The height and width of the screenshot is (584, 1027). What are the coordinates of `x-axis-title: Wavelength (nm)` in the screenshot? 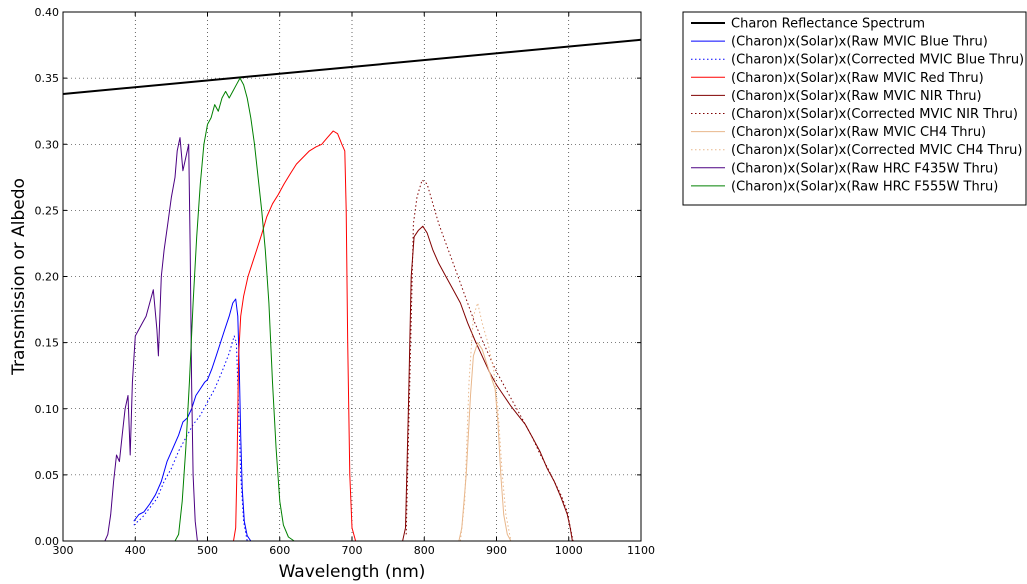 It's located at (352, 572).